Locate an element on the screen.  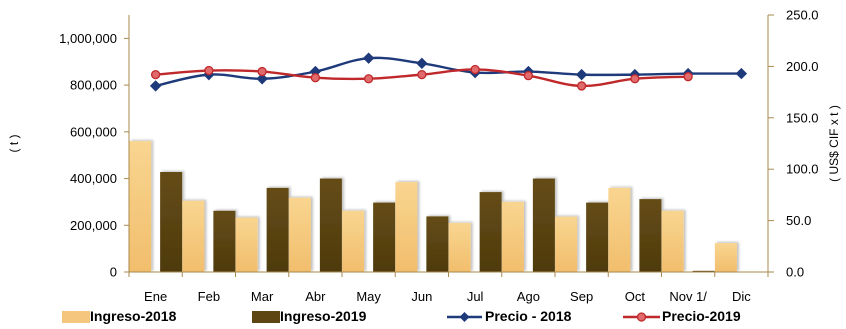
x-tick-label-8: Sep is located at coordinates (581, 296).